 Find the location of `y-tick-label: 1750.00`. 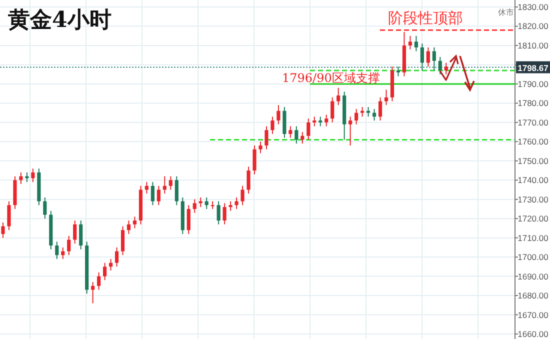

y-tick-label: 1750.00 is located at coordinates (533, 161).